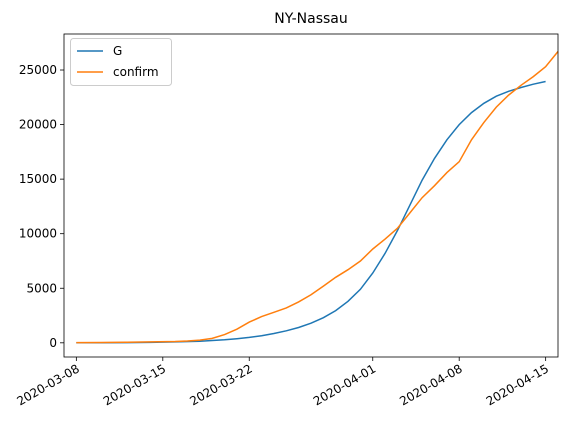 The width and height of the screenshot is (569, 430). I want to click on y-tick-label: 15000, so click(38, 179).